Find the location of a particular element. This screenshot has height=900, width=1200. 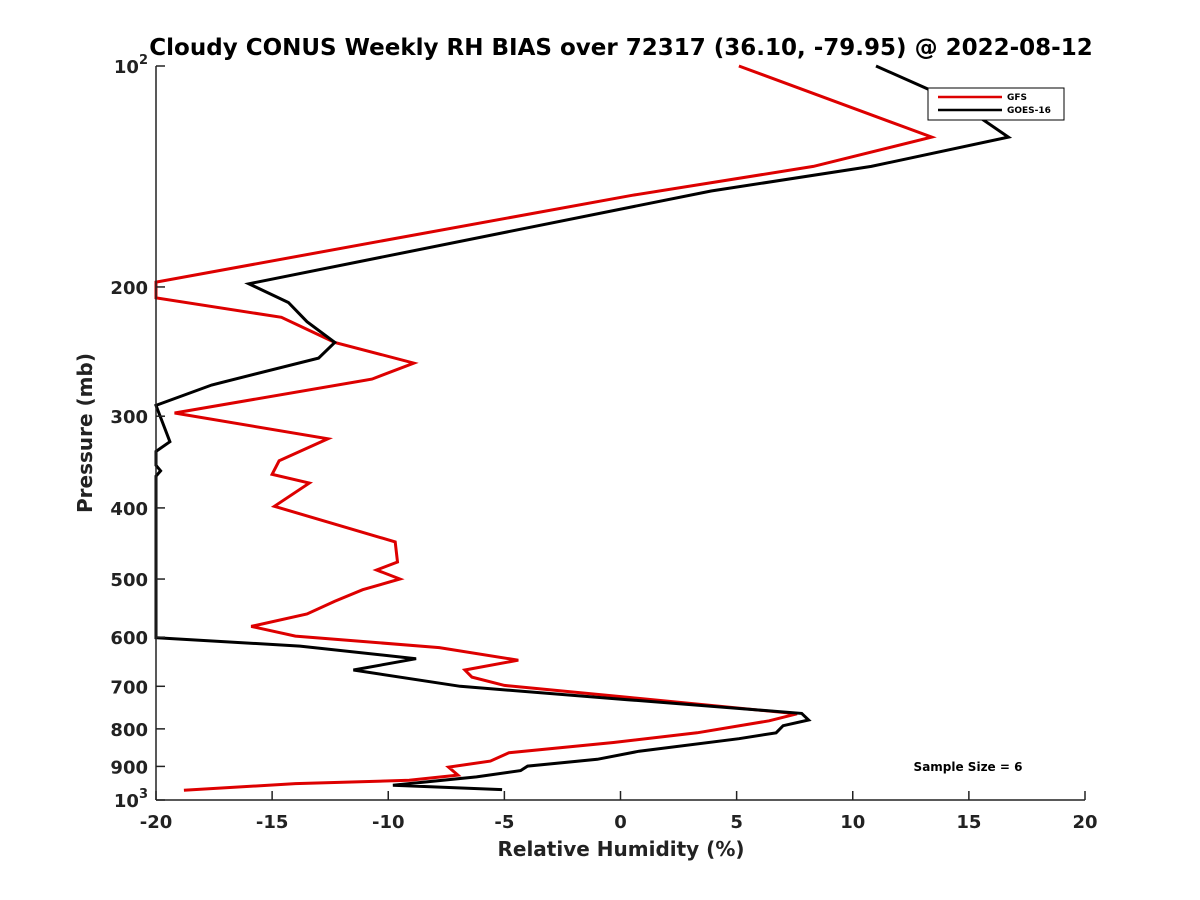

legend-box is located at coordinates (996, 104).